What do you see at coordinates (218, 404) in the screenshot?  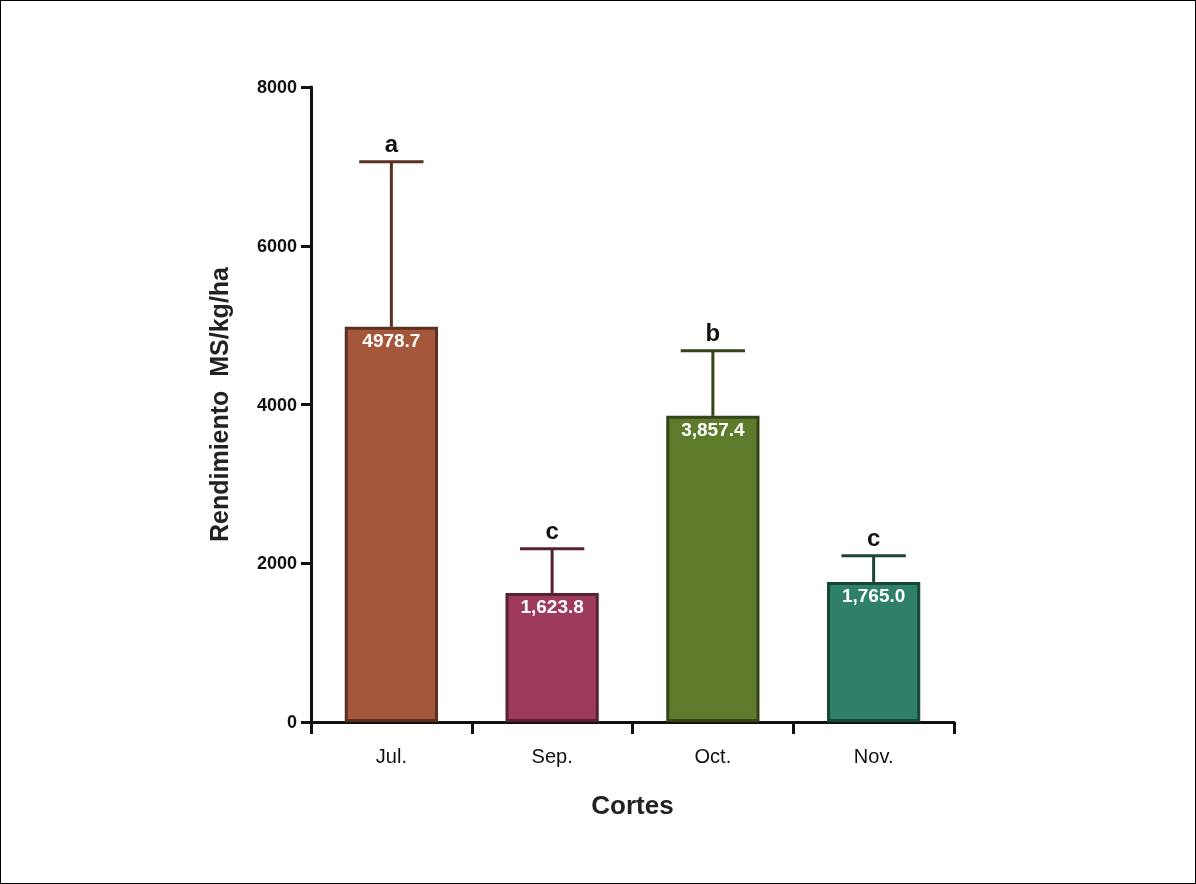 I see `y-axis-title: Rendimiento MS/kg/ha` at bounding box center [218, 404].